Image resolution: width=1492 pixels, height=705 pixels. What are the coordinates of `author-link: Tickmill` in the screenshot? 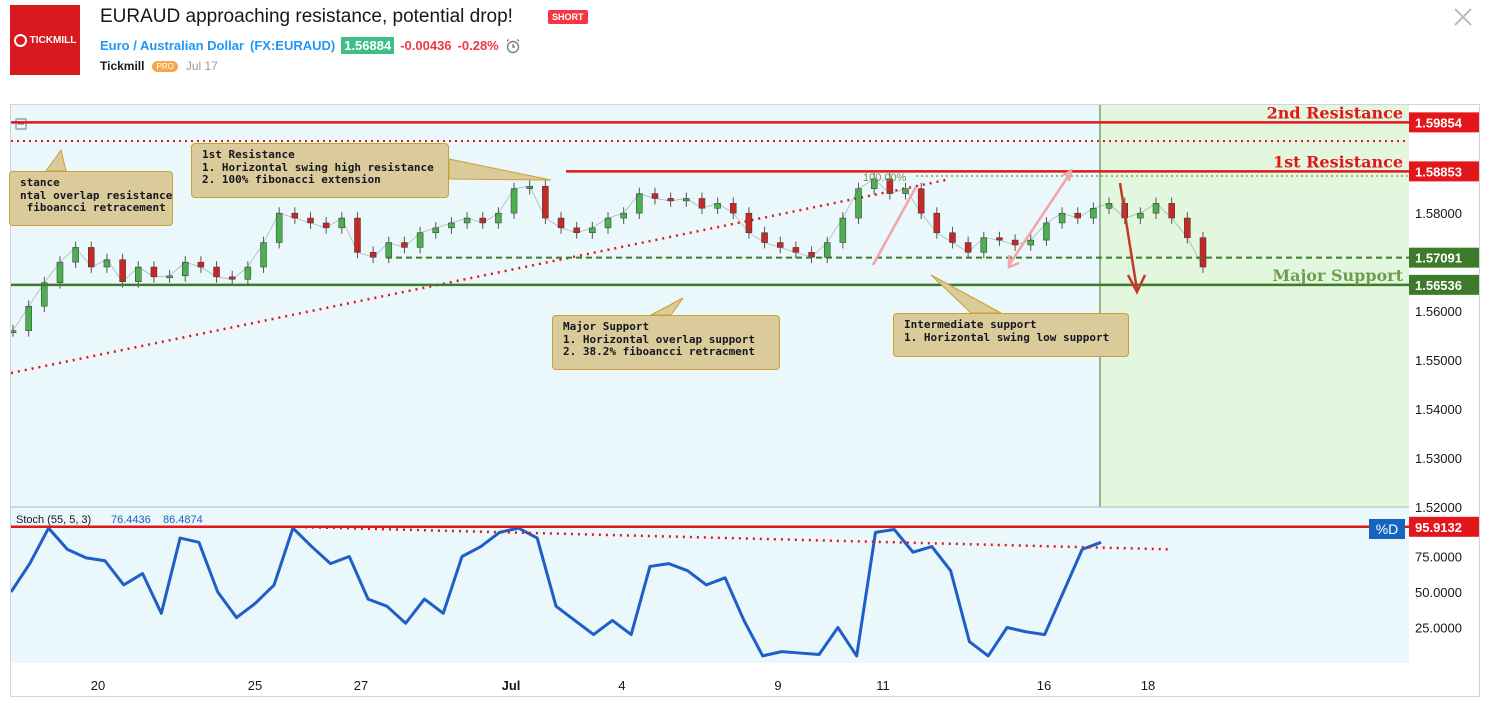 It's located at (122, 66).